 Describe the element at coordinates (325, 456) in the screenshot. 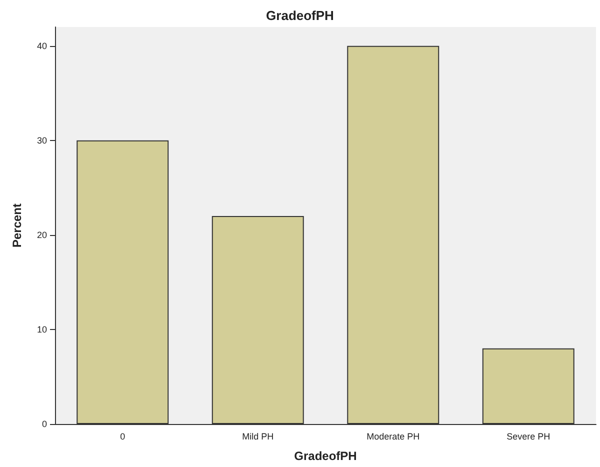

I see `x-axis-title: GradeofPH` at that location.